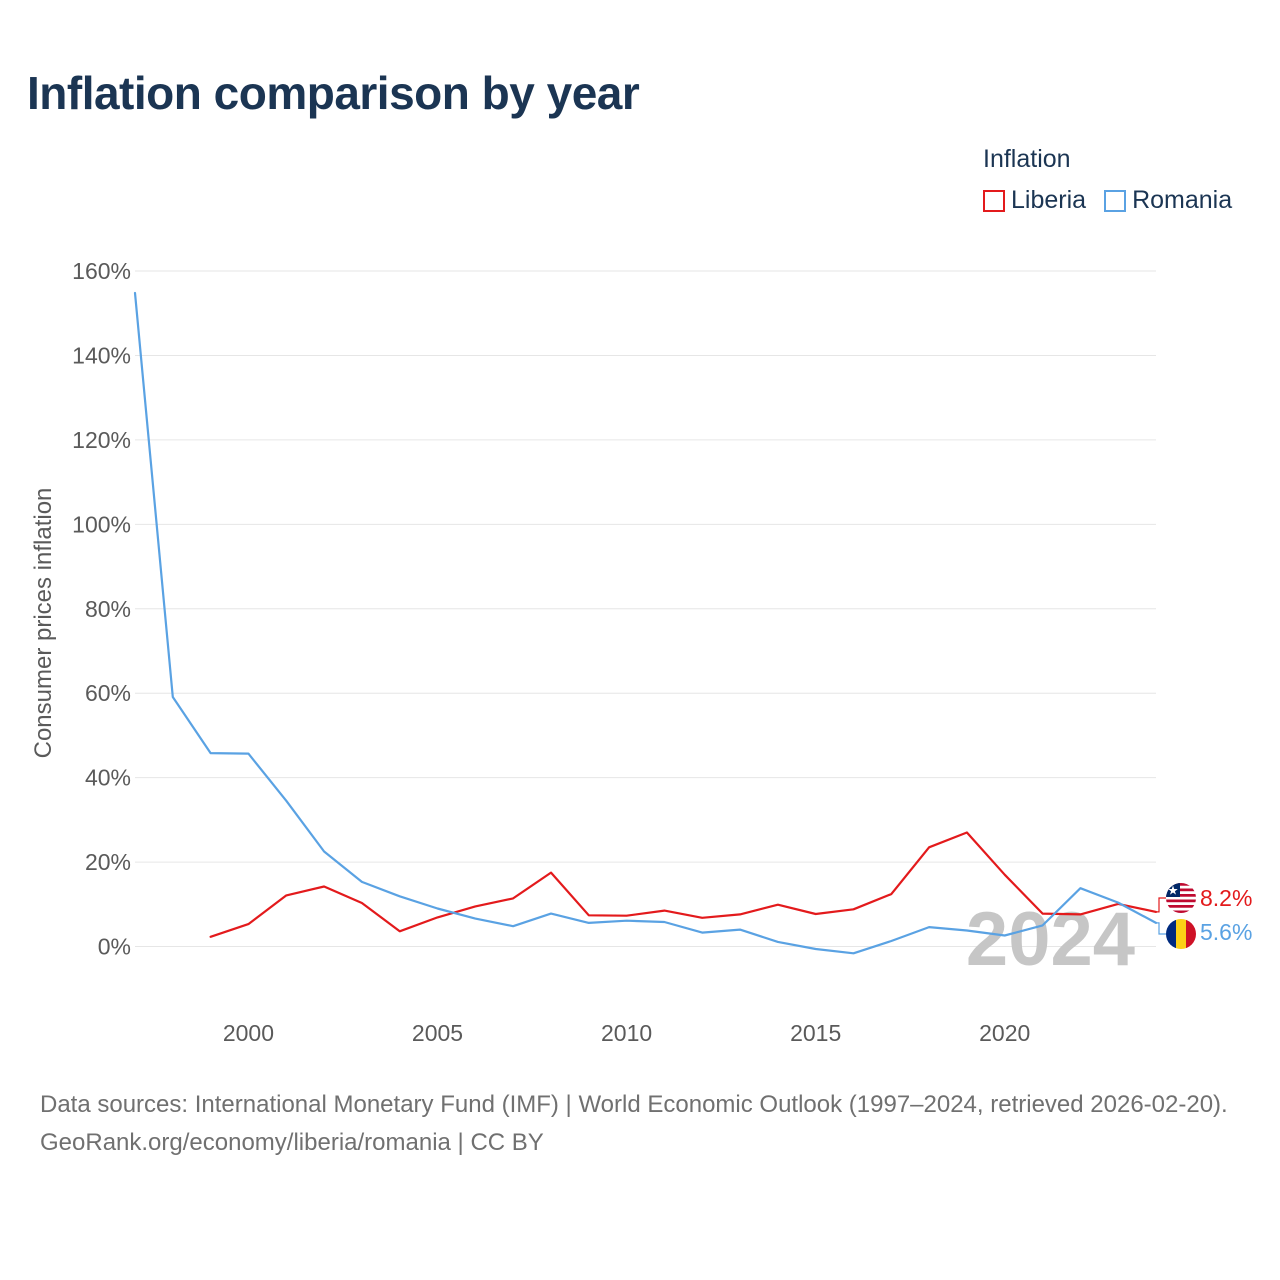 Image resolution: width=1280 pixels, height=1280 pixels. I want to click on y-tick-label: 80%, so click(108, 609).